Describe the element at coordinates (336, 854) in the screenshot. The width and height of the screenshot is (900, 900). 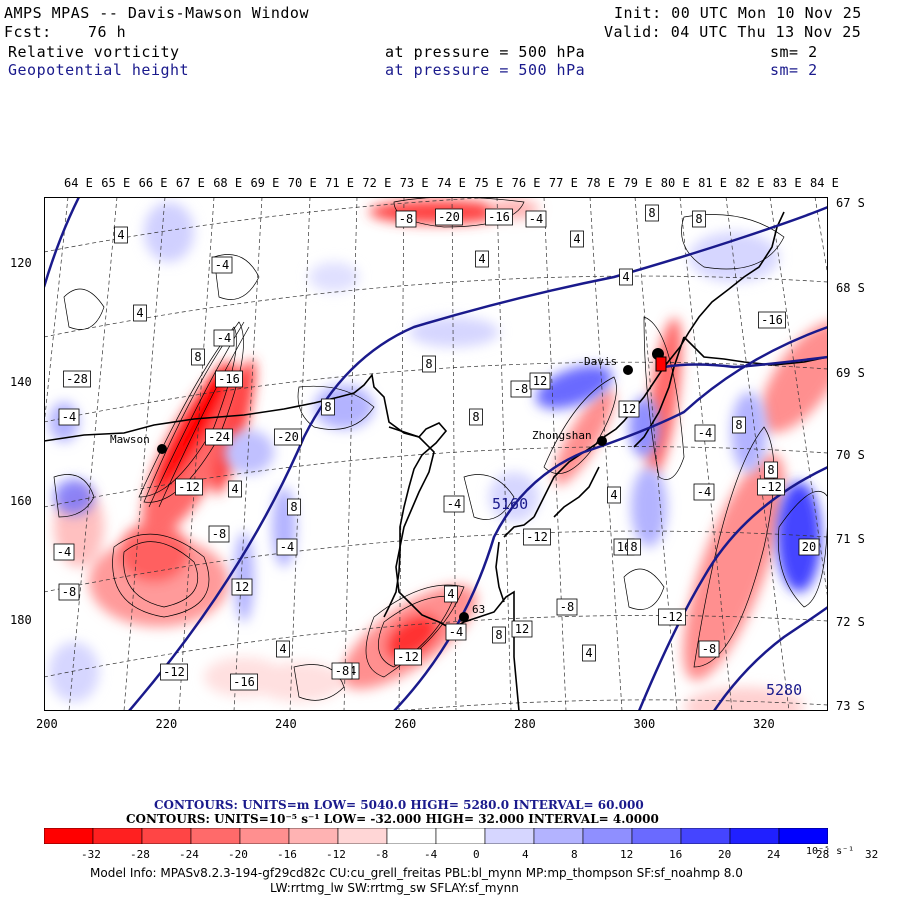
I see `colorbar-tick-label: -12` at that location.